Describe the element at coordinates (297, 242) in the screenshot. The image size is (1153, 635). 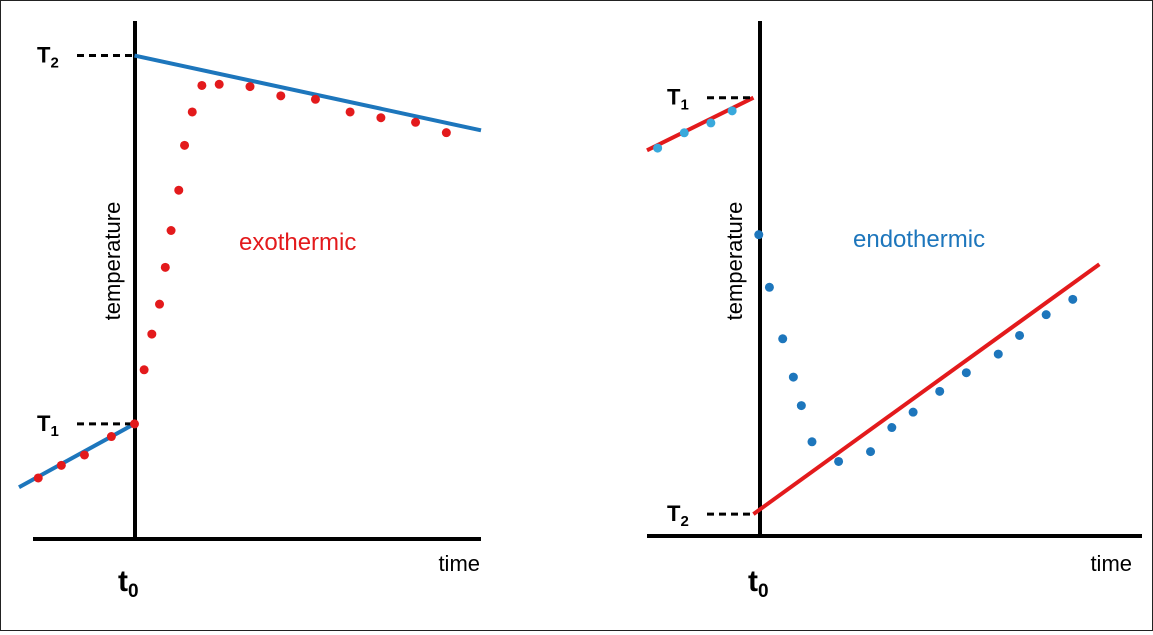
I see `panel-annotation: exothermic` at that location.